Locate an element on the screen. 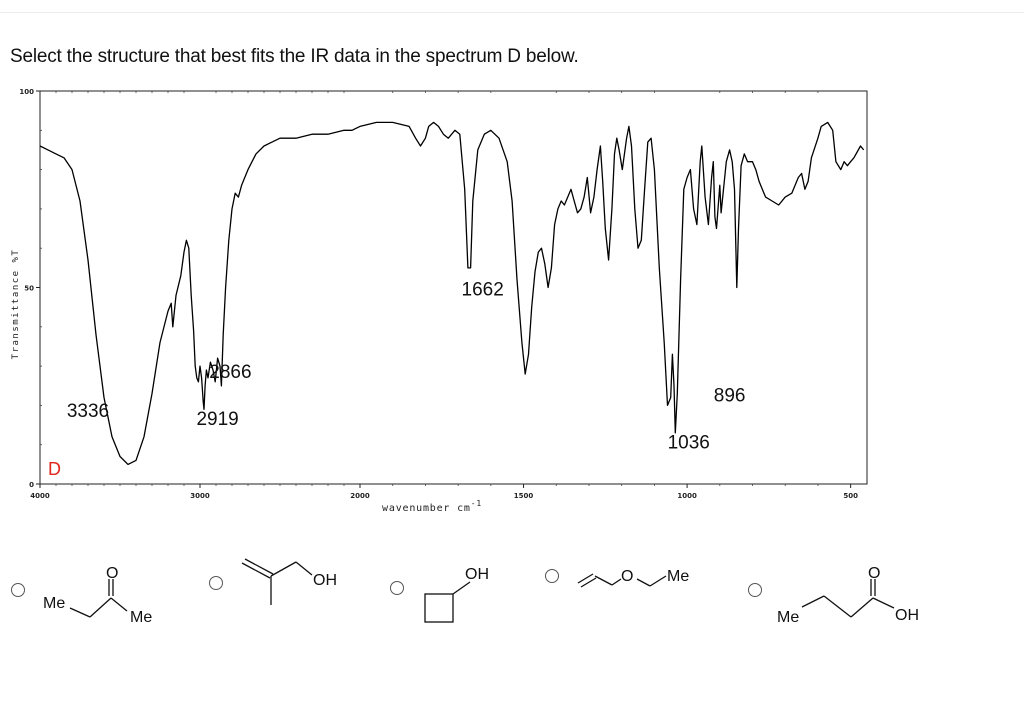 The height and width of the screenshot is (714, 1024). x-tick-label: 4000 is located at coordinates (40, 496).